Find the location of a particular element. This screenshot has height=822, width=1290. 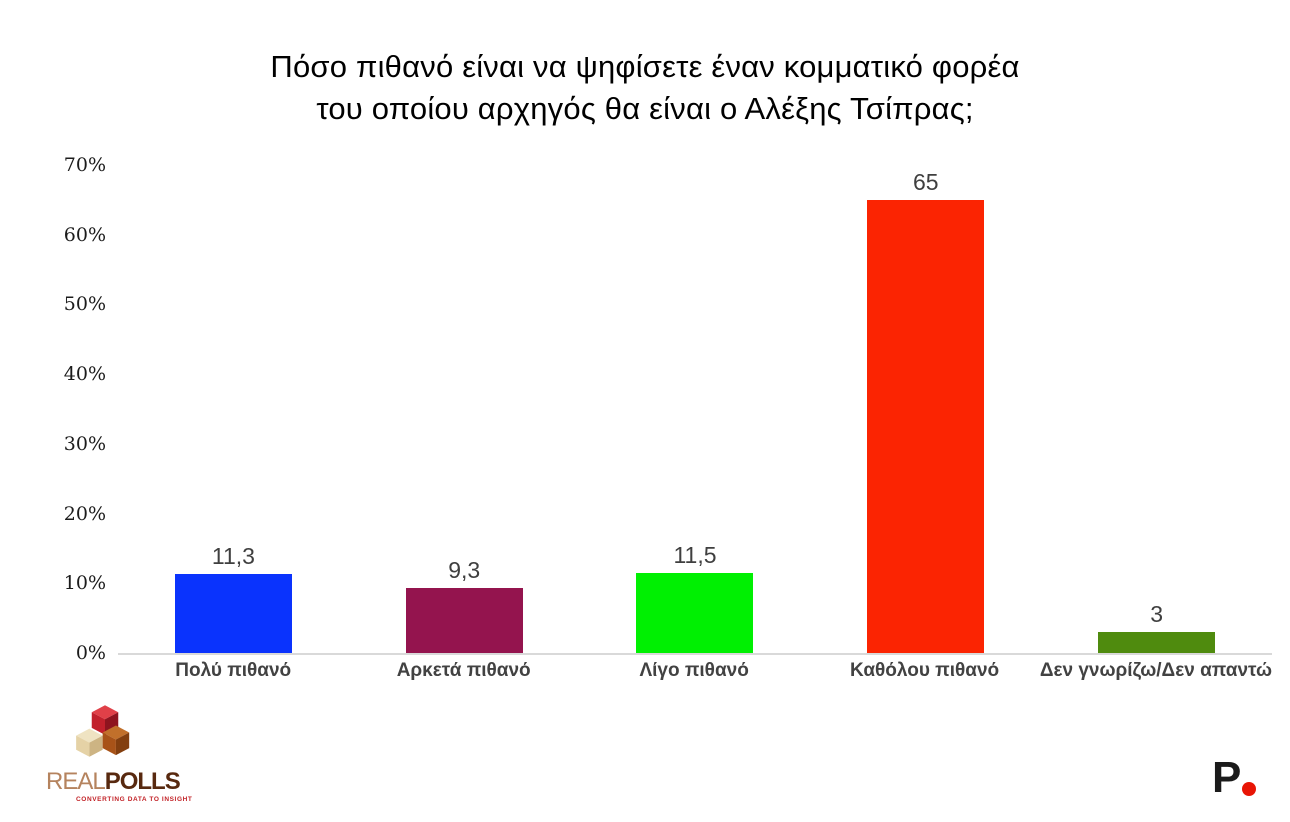

realpolls-wordmark: REALPOLLS is located at coordinates (113, 781).